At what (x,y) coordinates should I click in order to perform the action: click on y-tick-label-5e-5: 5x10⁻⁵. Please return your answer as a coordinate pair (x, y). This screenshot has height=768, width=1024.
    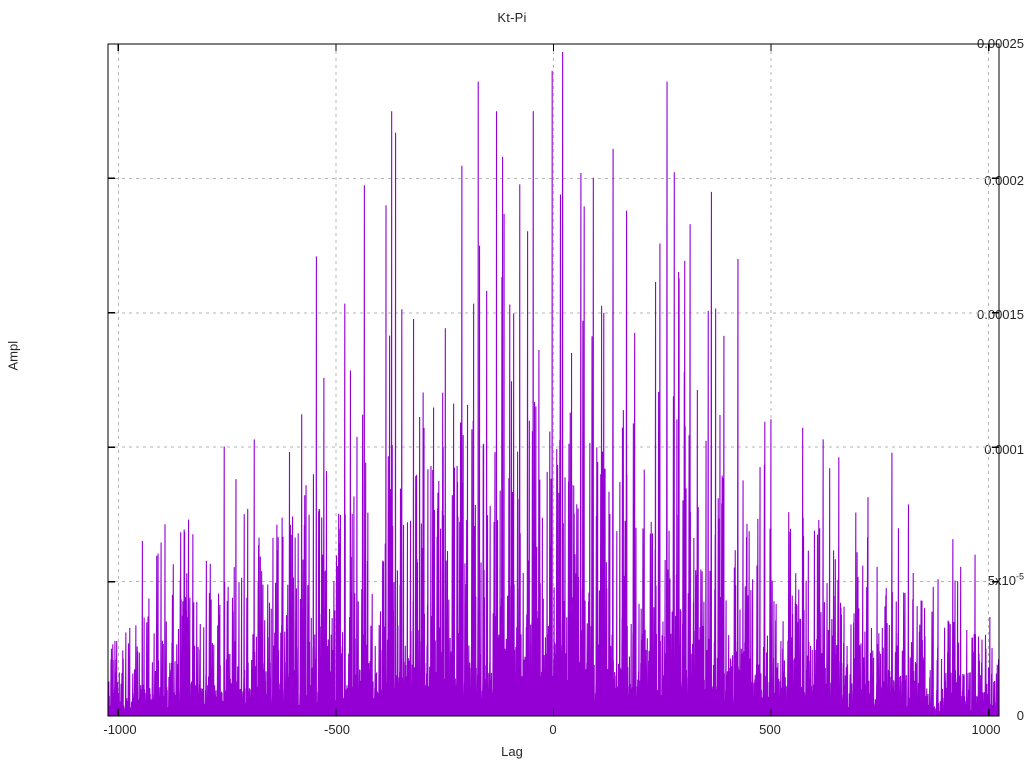
    Looking at the image, I should click on (1005, 579).